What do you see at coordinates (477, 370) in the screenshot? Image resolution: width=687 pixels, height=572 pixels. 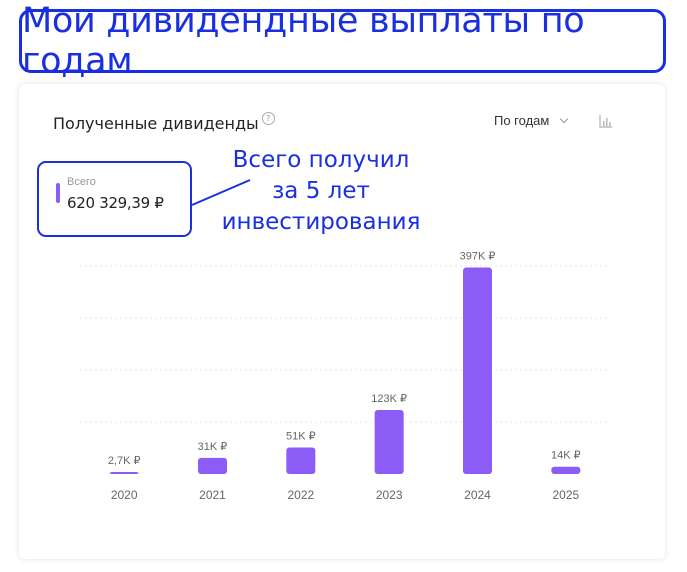 I see `bar-2024` at bounding box center [477, 370].